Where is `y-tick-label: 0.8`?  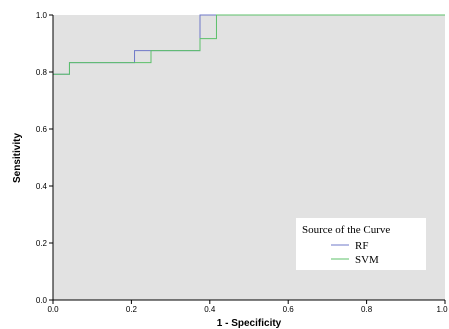 y-tick-label: 0.8 is located at coordinates (42, 72).